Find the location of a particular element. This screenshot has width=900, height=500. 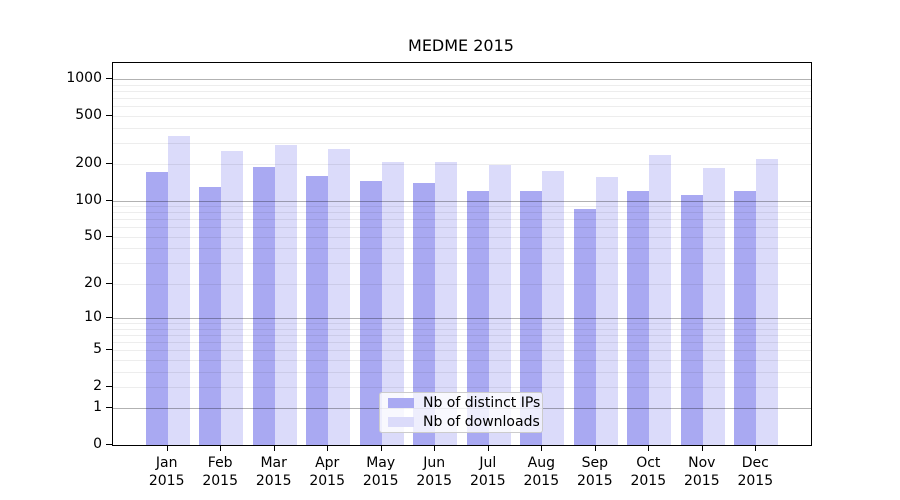

y-tick-label: 1000 is located at coordinates (84, 78).